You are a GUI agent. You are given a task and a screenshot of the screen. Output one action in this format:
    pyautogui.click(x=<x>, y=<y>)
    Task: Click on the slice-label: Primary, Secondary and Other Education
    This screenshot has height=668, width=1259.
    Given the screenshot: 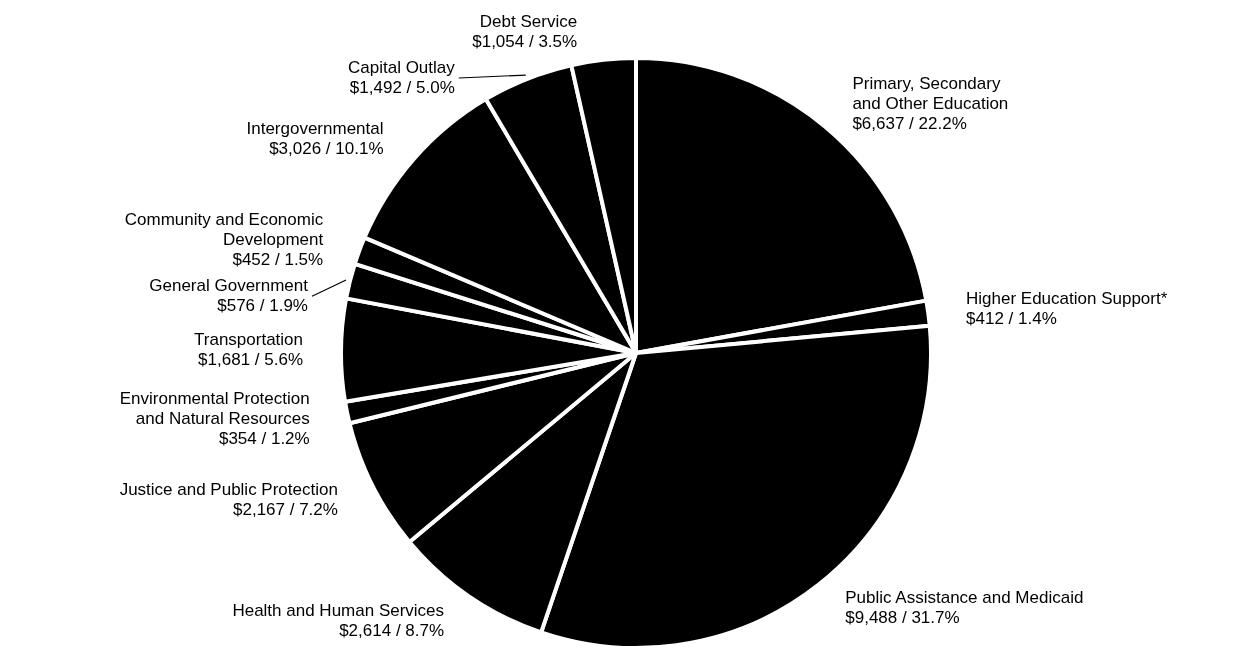 What is the action you would take?
    pyautogui.click(x=930, y=93)
    